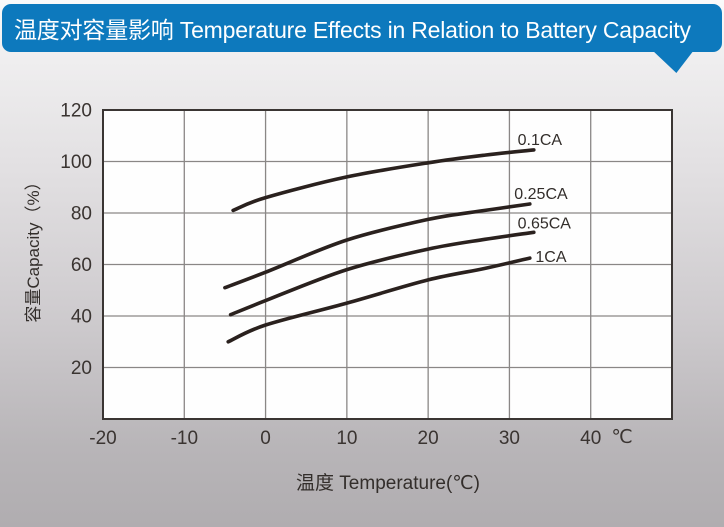  What do you see at coordinates (590, 438) in the screenshot?
I see `x-tick-label: 40` at bounding box center [590, 438].